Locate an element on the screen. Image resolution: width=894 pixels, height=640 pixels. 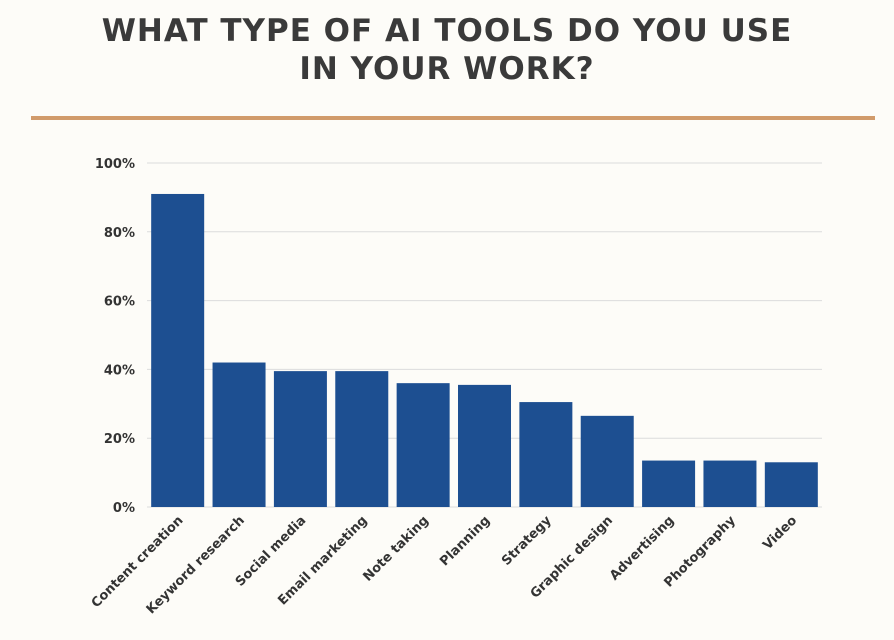
y-tick-label: 60% is located at coordinates (119, 302).